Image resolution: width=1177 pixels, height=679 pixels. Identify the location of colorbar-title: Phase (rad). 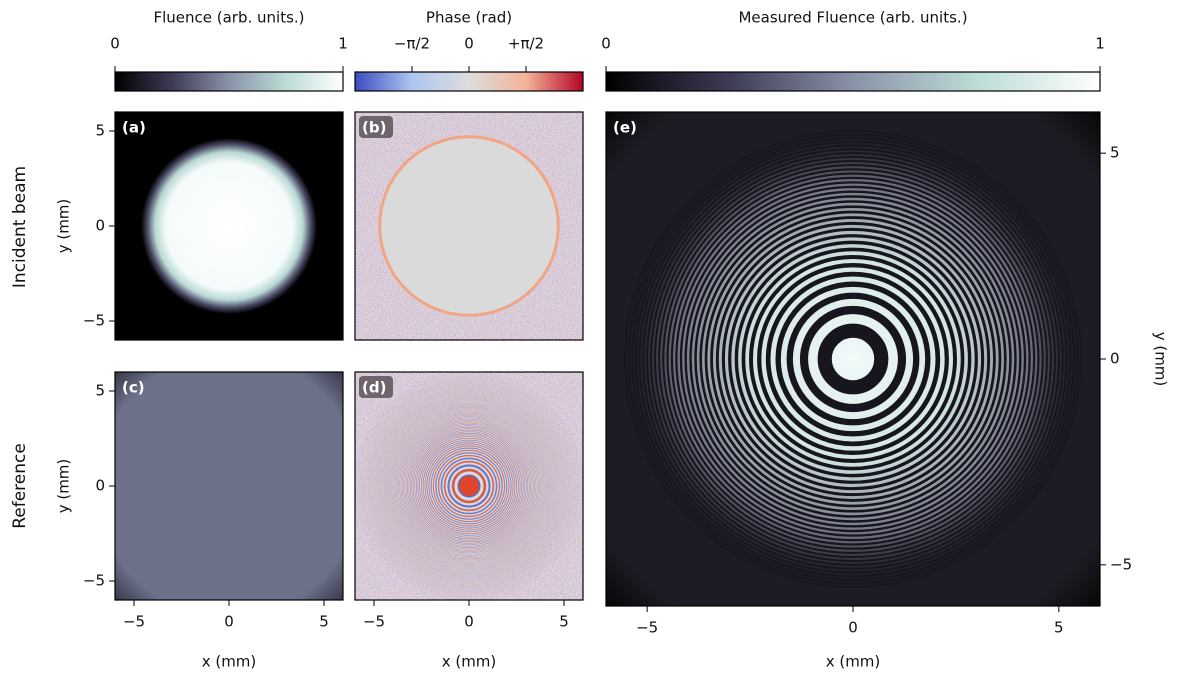
(469, 18).